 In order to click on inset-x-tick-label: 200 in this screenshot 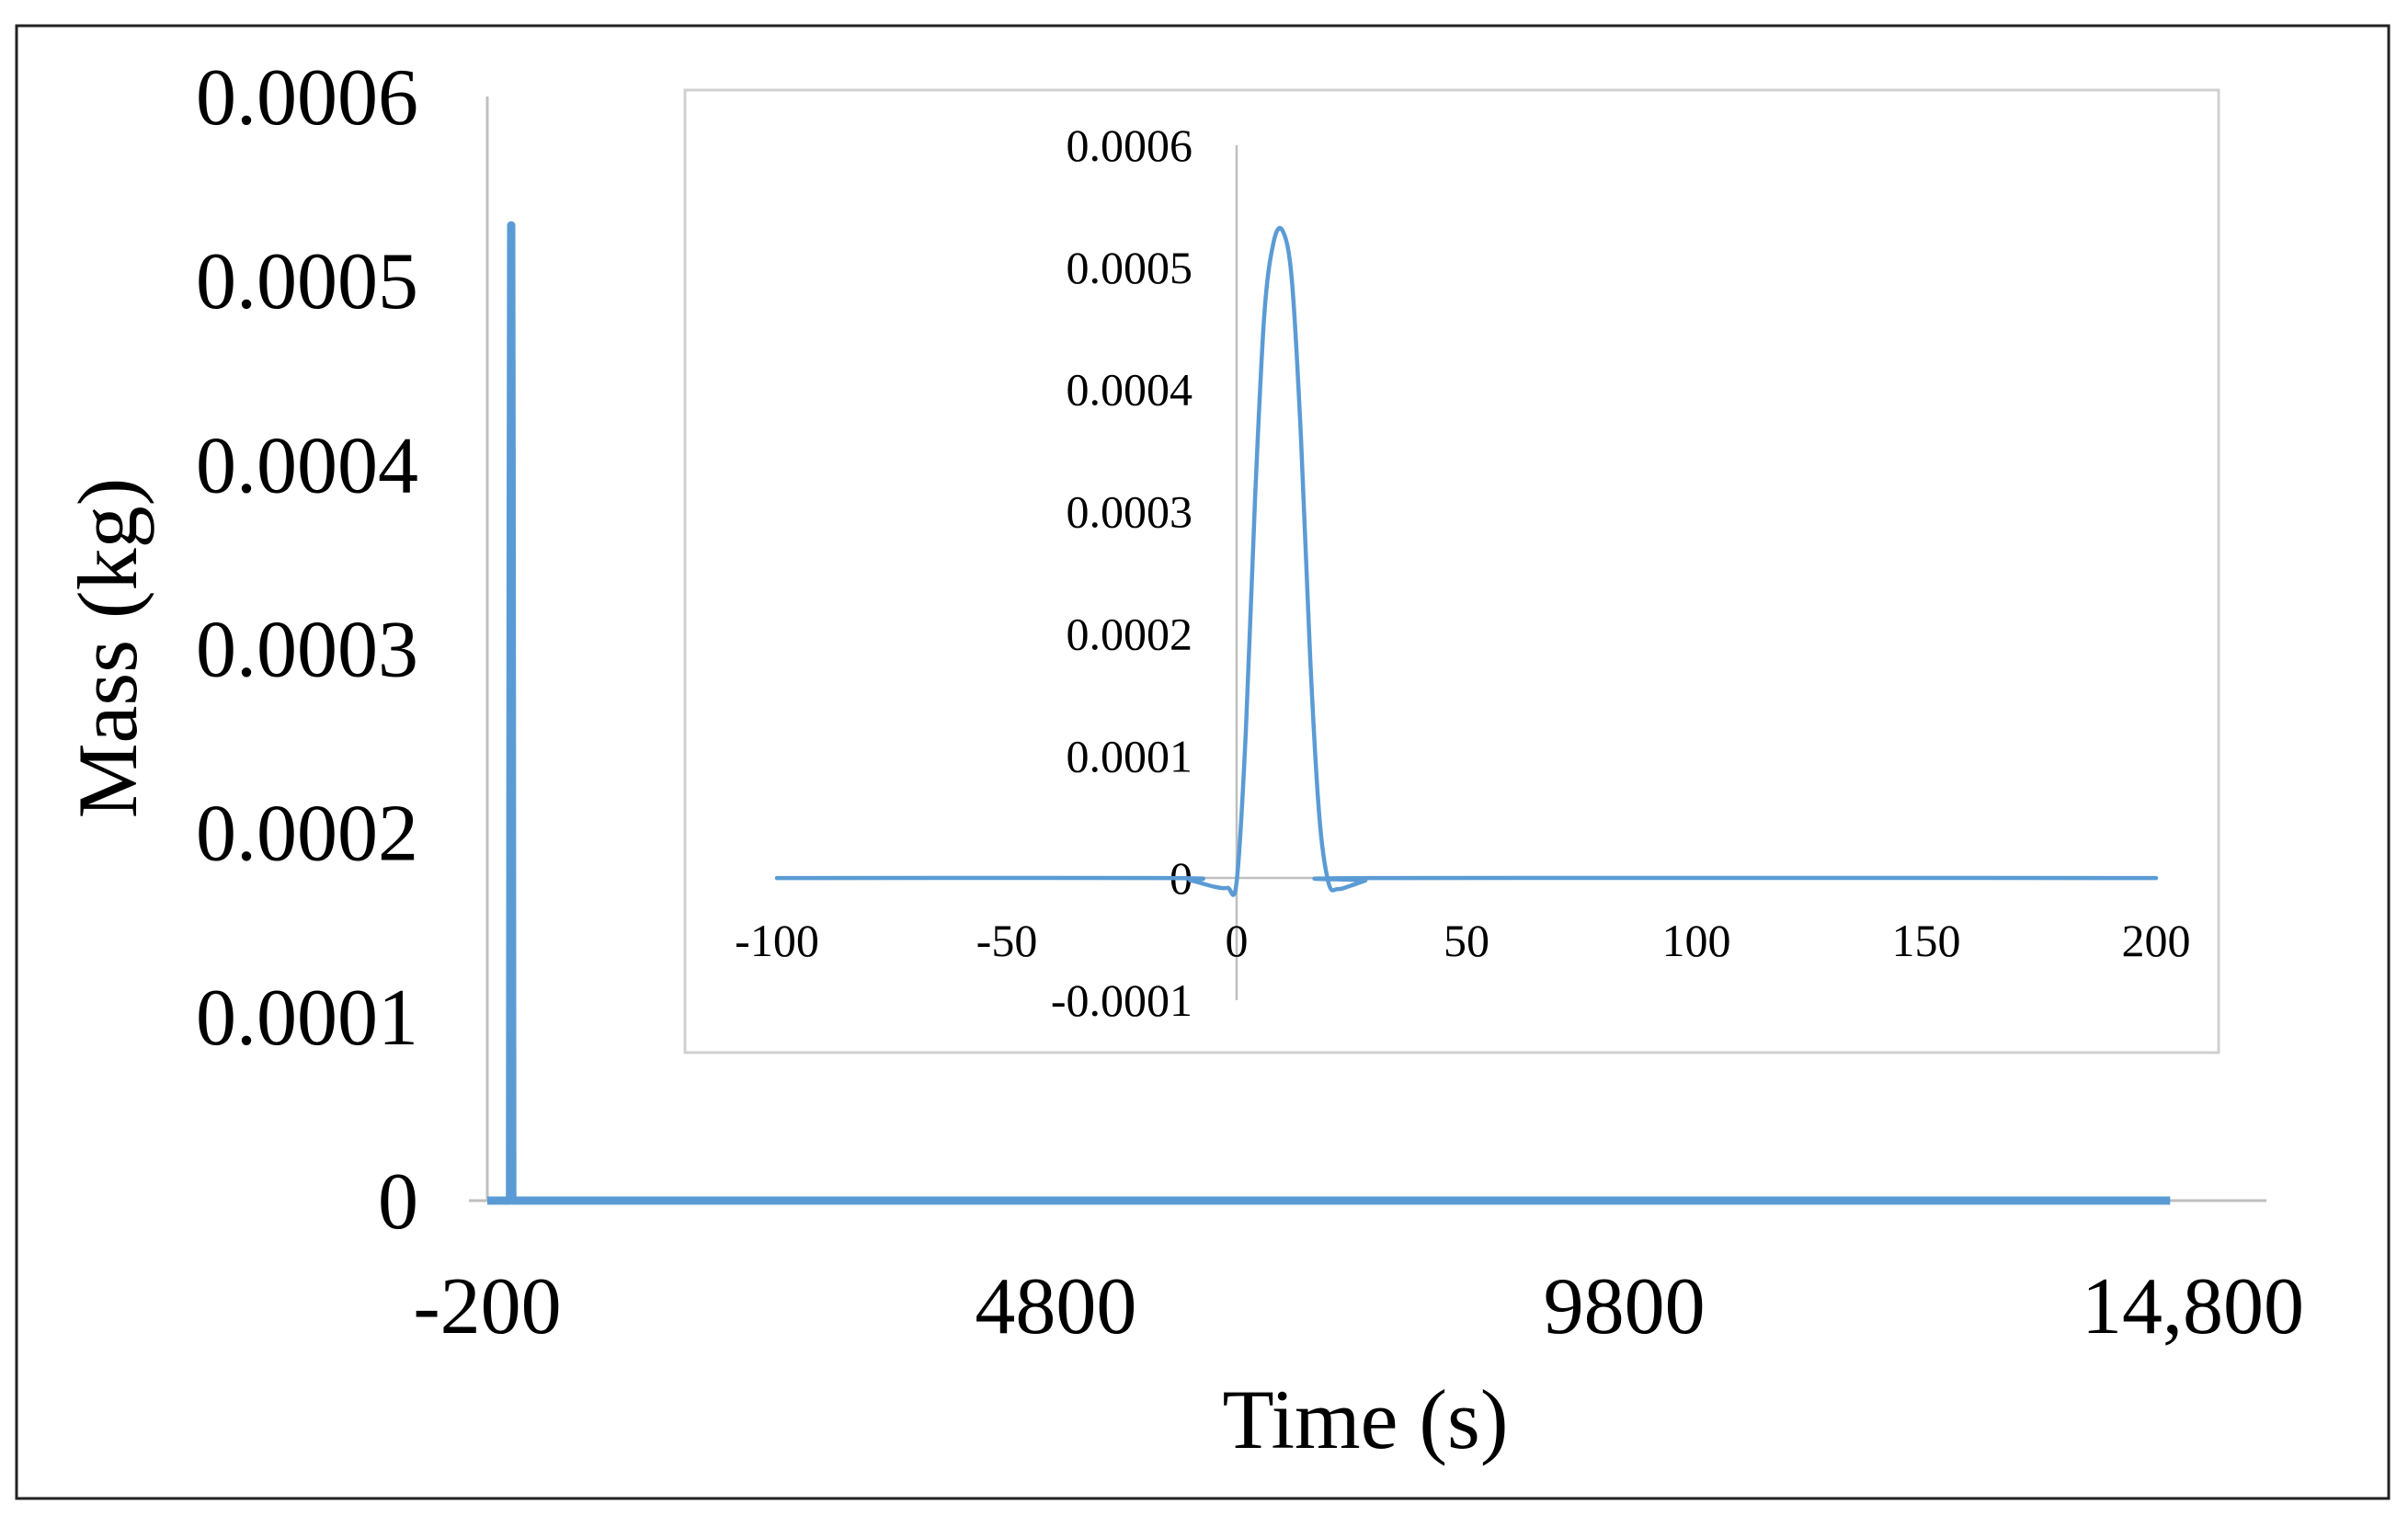, I will do `click(2157, 940)`.